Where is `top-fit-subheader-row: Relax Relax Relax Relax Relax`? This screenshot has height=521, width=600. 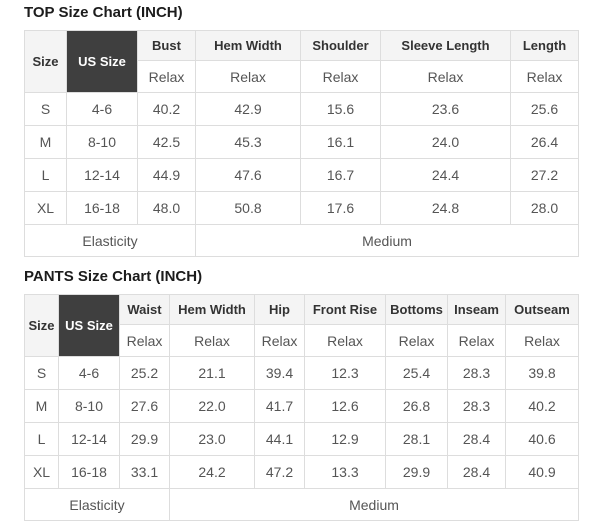
top-fit-subheader-row: Relax Relax Relax Relax Relax is located at coordinates (302, 76).